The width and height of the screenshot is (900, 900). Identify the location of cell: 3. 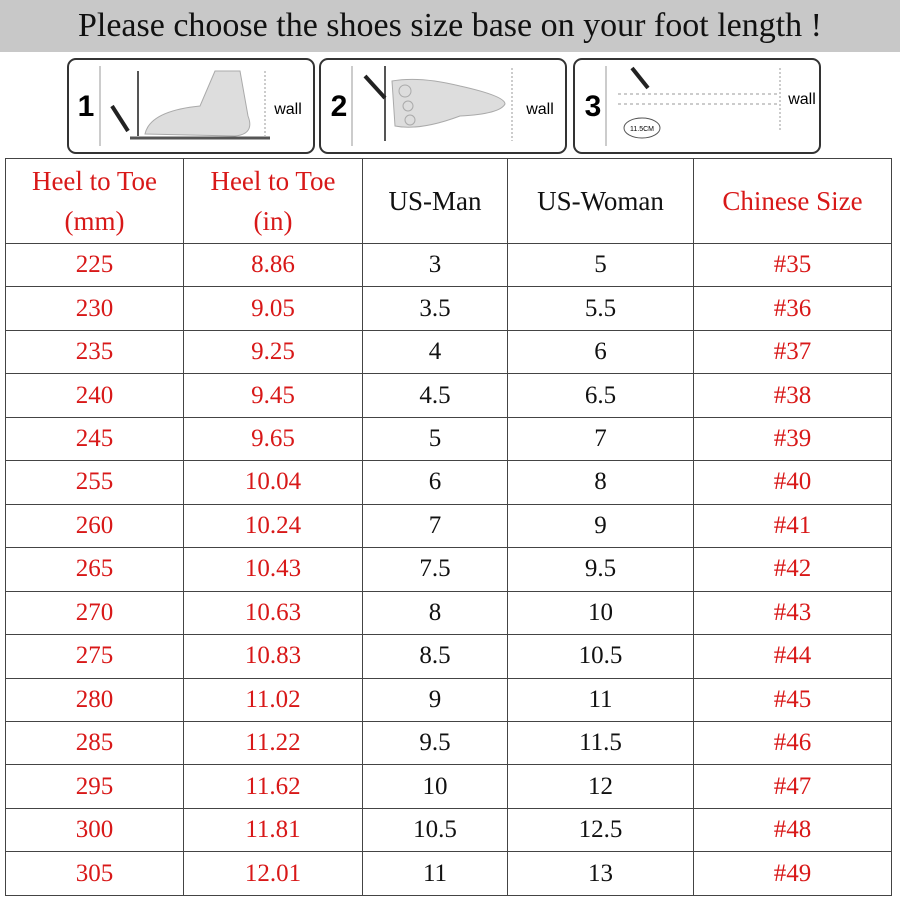
(435, 265).